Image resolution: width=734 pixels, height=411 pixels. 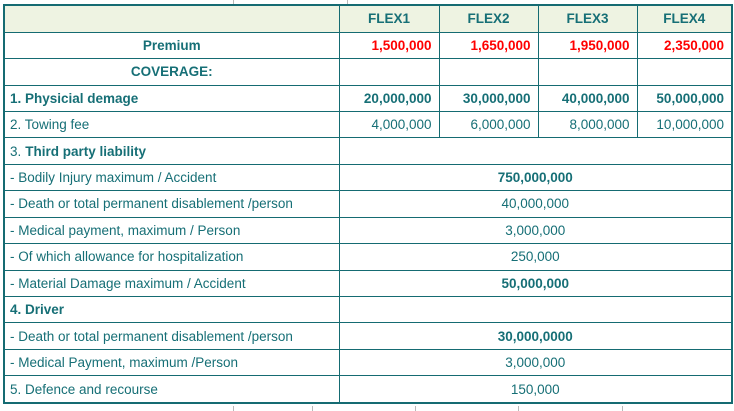 I want to click on tp-death-value: 40,000,000, so click(x=535, y=204).